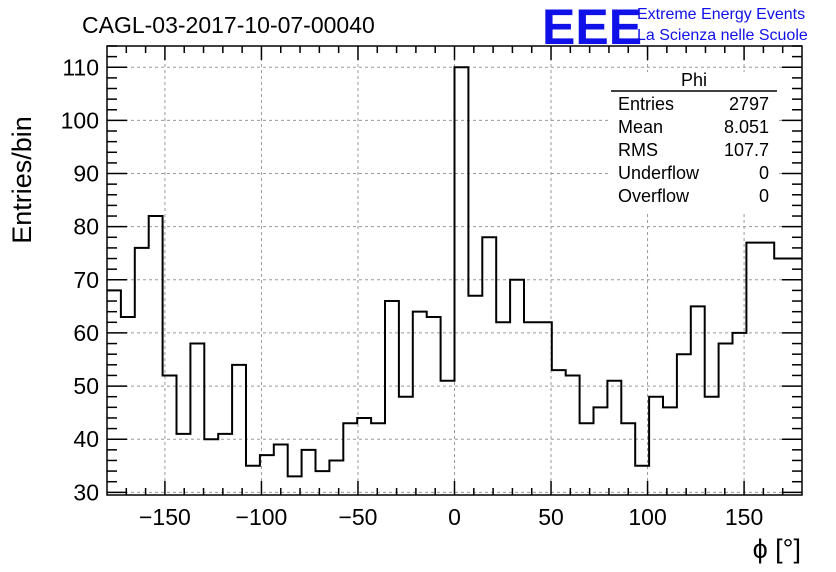 The image size is (836, 572). I want to click on x-tick-label: 50, so click(551, 517).